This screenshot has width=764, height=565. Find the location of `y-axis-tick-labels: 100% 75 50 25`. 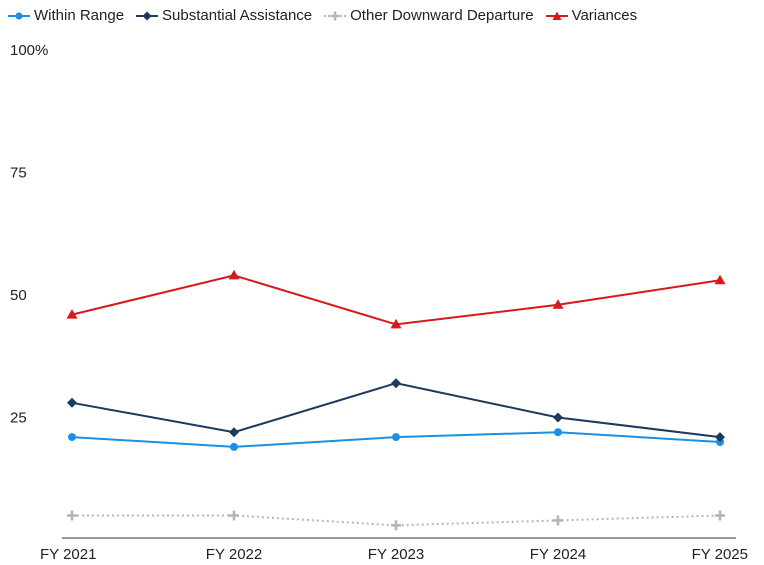

y-axis-tick-labels: 100% 75 50 25 is located at coordinates (29, 234).